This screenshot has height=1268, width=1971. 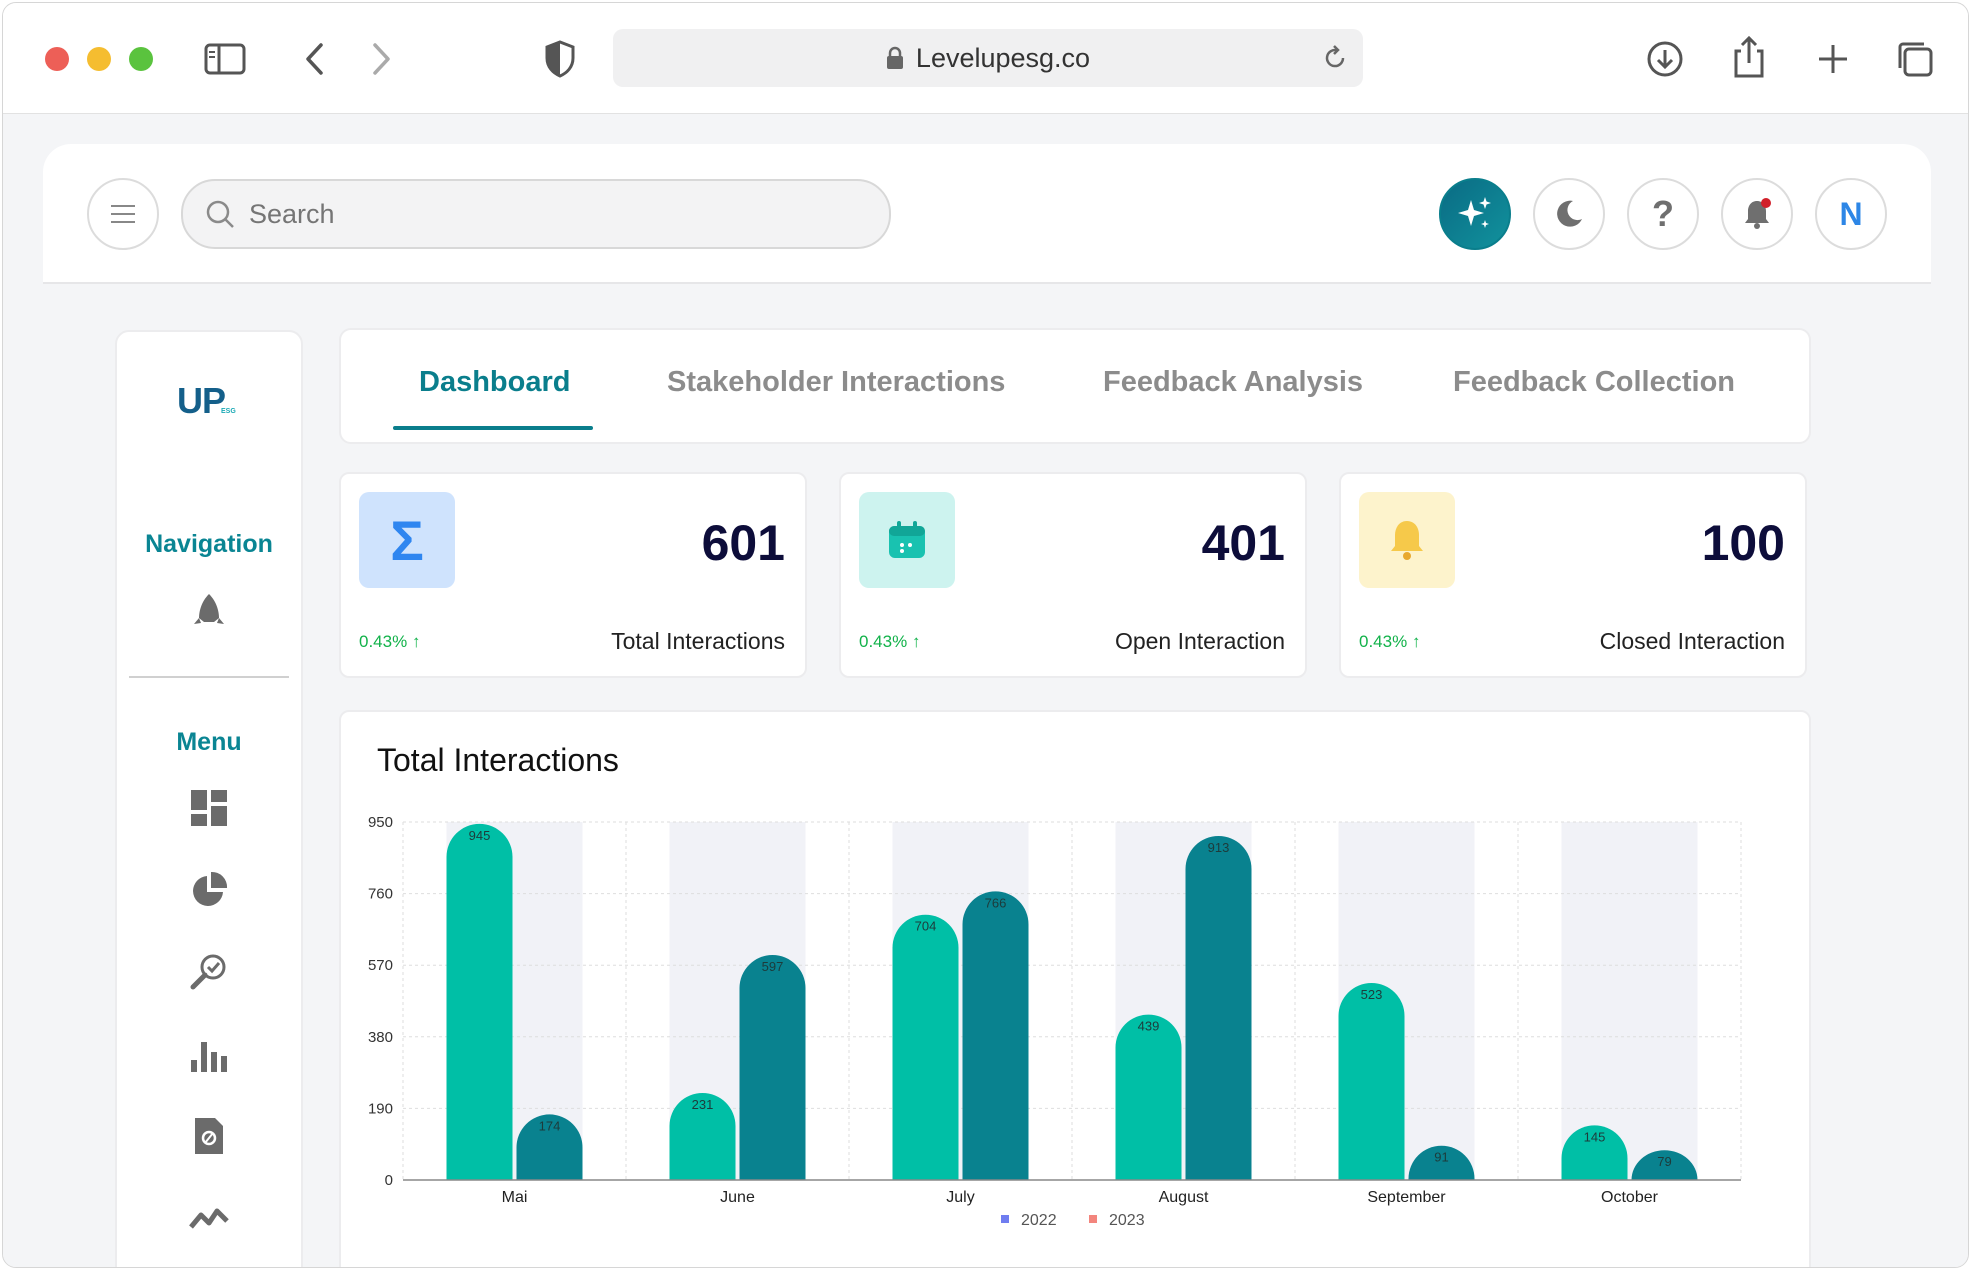 What do you see at coordinates (141, 59) in the screenshot?
I see `maximize-window-button` at bounding box center [141, 59].